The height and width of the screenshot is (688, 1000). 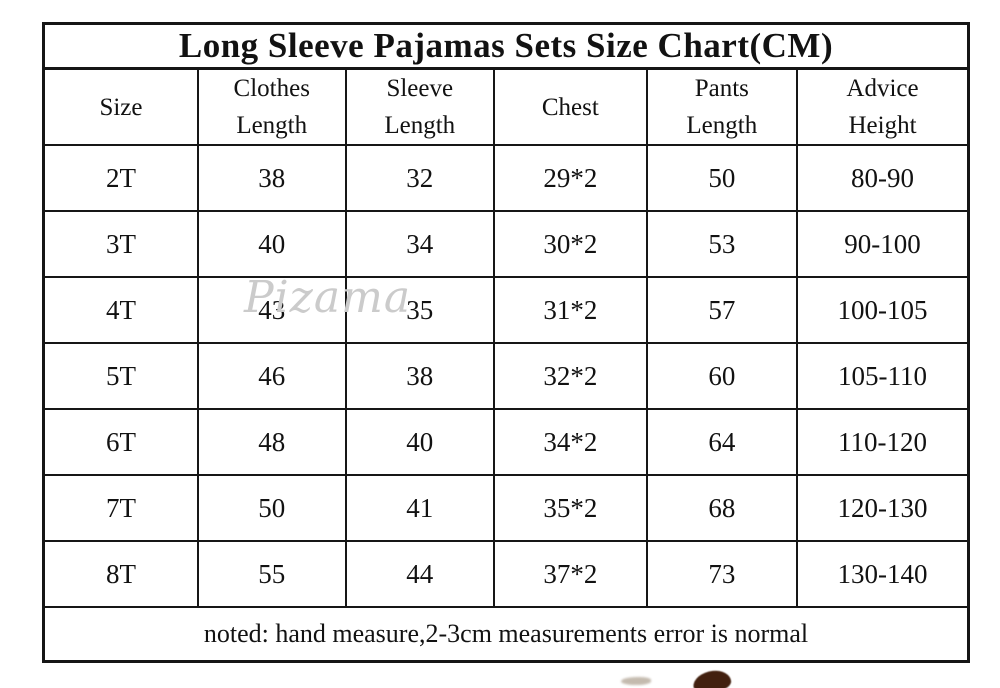 What do you see at coordinates (420, 178) in the screenshot?
I see `table-cell: 32` at bounding box center [420, 178].